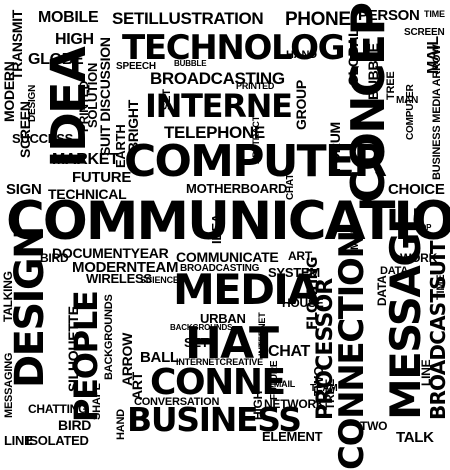  Describe the element at coordinates (300, 256) in the screenshot. I see `word-art: ART` at that location.